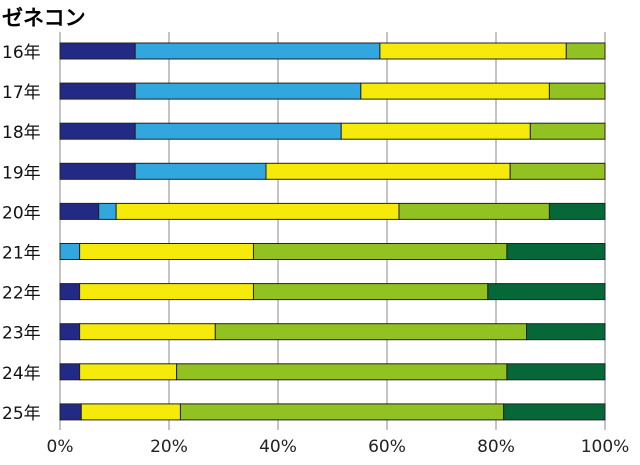 This screenshot has width=640, height=465. What do you see at coordinates (60, 447) in the screenshot?
I see `x-tick-label: 0%` at bounding box center [60, 447].